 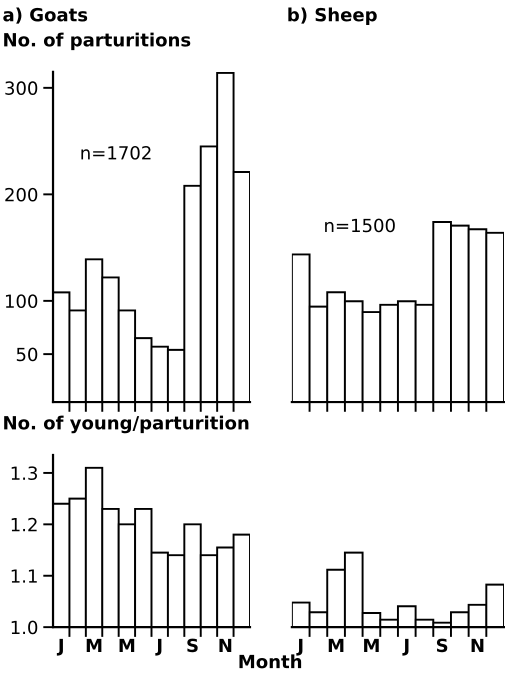 I want to click on annotation: n=1500, so click(x=360, y=225).